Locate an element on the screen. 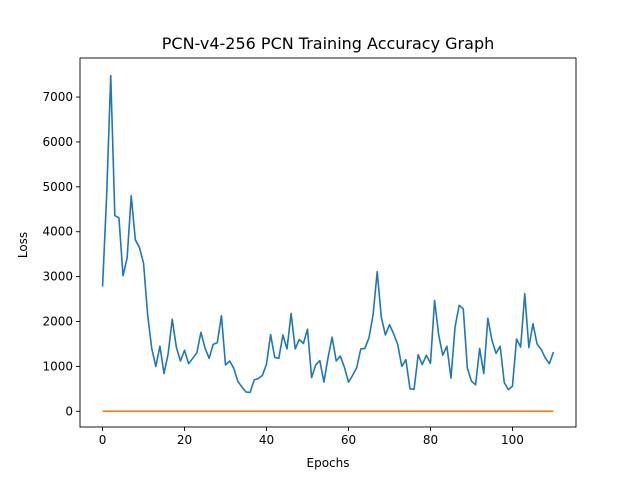  y-tick-label: 3000 is located at coordinates (57, 277).